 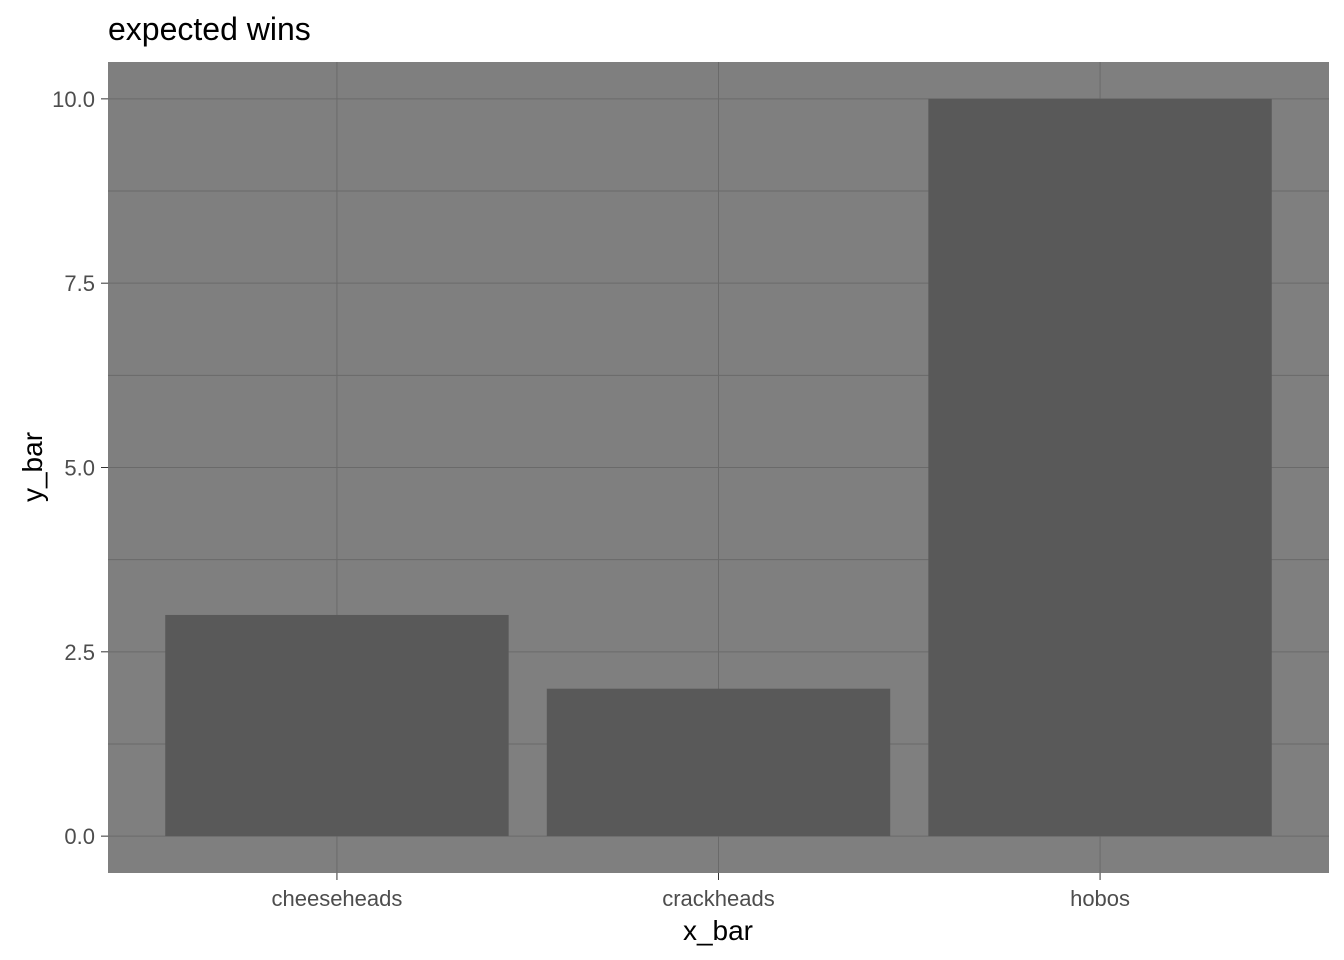 I want to click on y-tick-label: 5.0, so click(x=79, y=468).